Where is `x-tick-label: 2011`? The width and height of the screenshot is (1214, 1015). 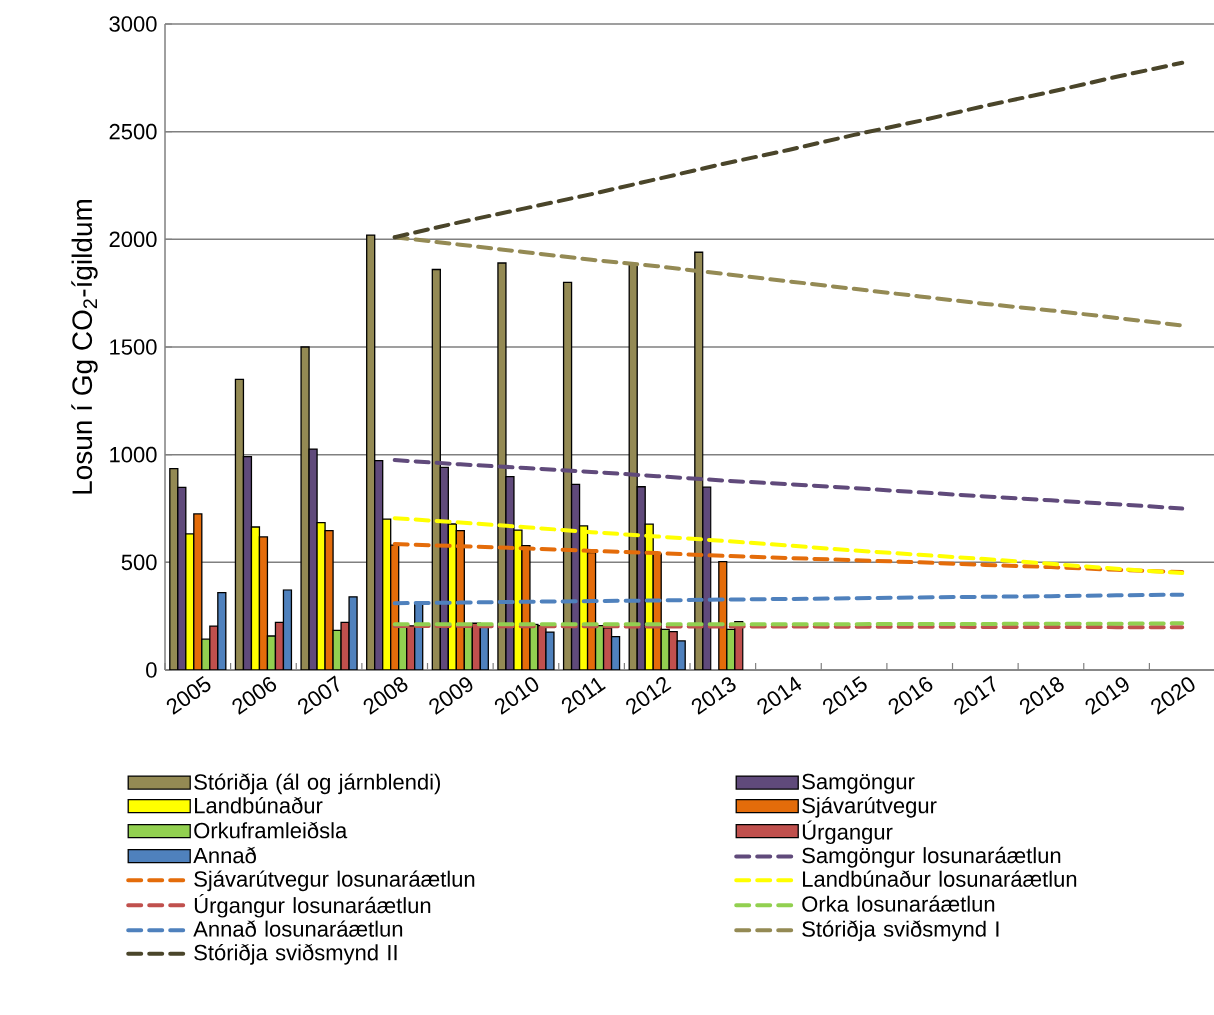 x-tick-label: 2011 is located at coordinates (583, 695).